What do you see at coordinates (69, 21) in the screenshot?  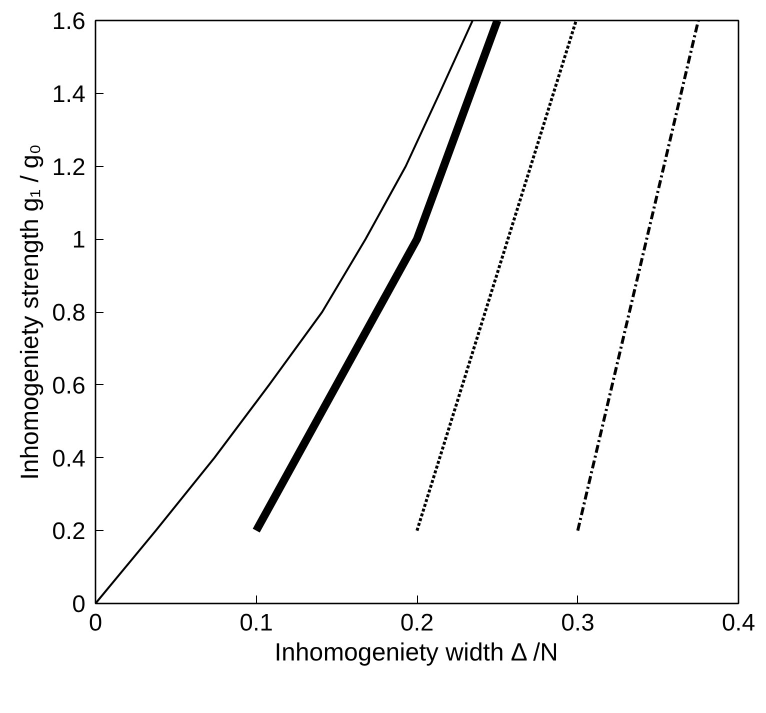 I see `y-tick-label: 1.6` at bounding box center [69, 21].